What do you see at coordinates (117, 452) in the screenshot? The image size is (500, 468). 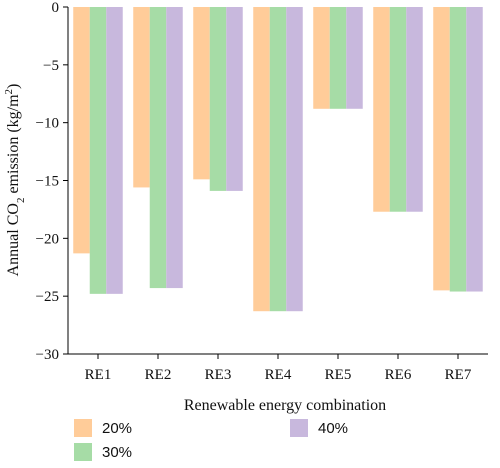 I see `legend-label: 30%` at bounding box center [117, 452].